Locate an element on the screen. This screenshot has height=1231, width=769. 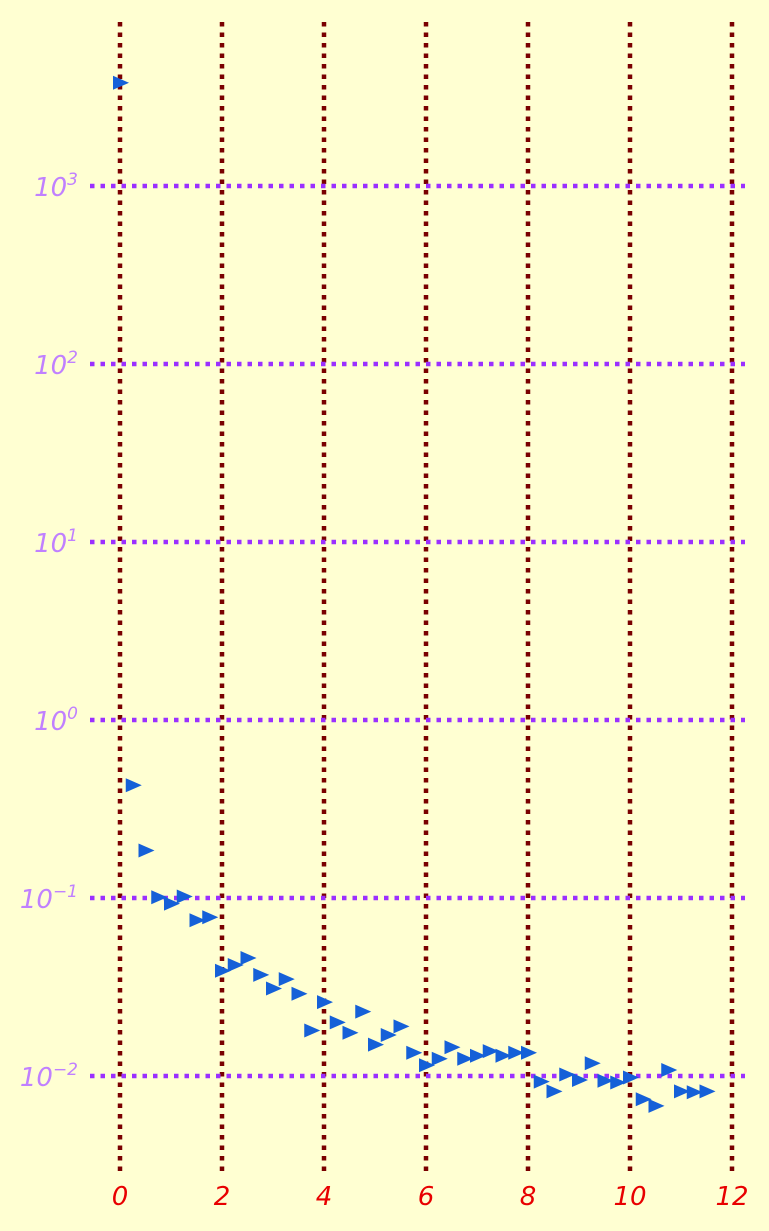
y-tick-label: 10² is located at coordinates (56, 364).